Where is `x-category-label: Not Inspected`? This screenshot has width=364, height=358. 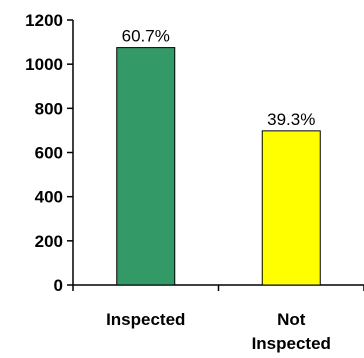 x-category-label: Not Inspected is located at coordinates (291, 331).